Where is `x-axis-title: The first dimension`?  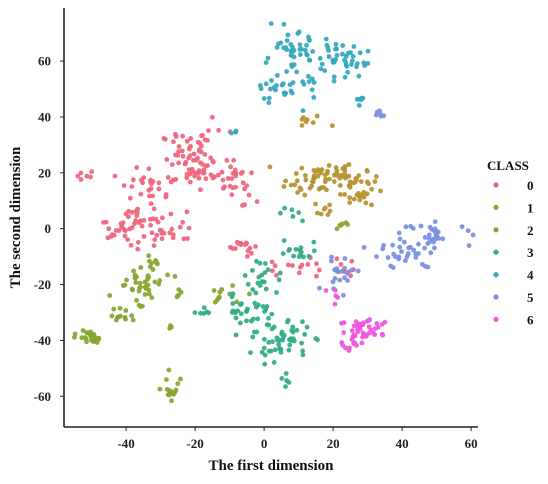 x-axis-title: The first dimension is located at coordinates (271, 466).